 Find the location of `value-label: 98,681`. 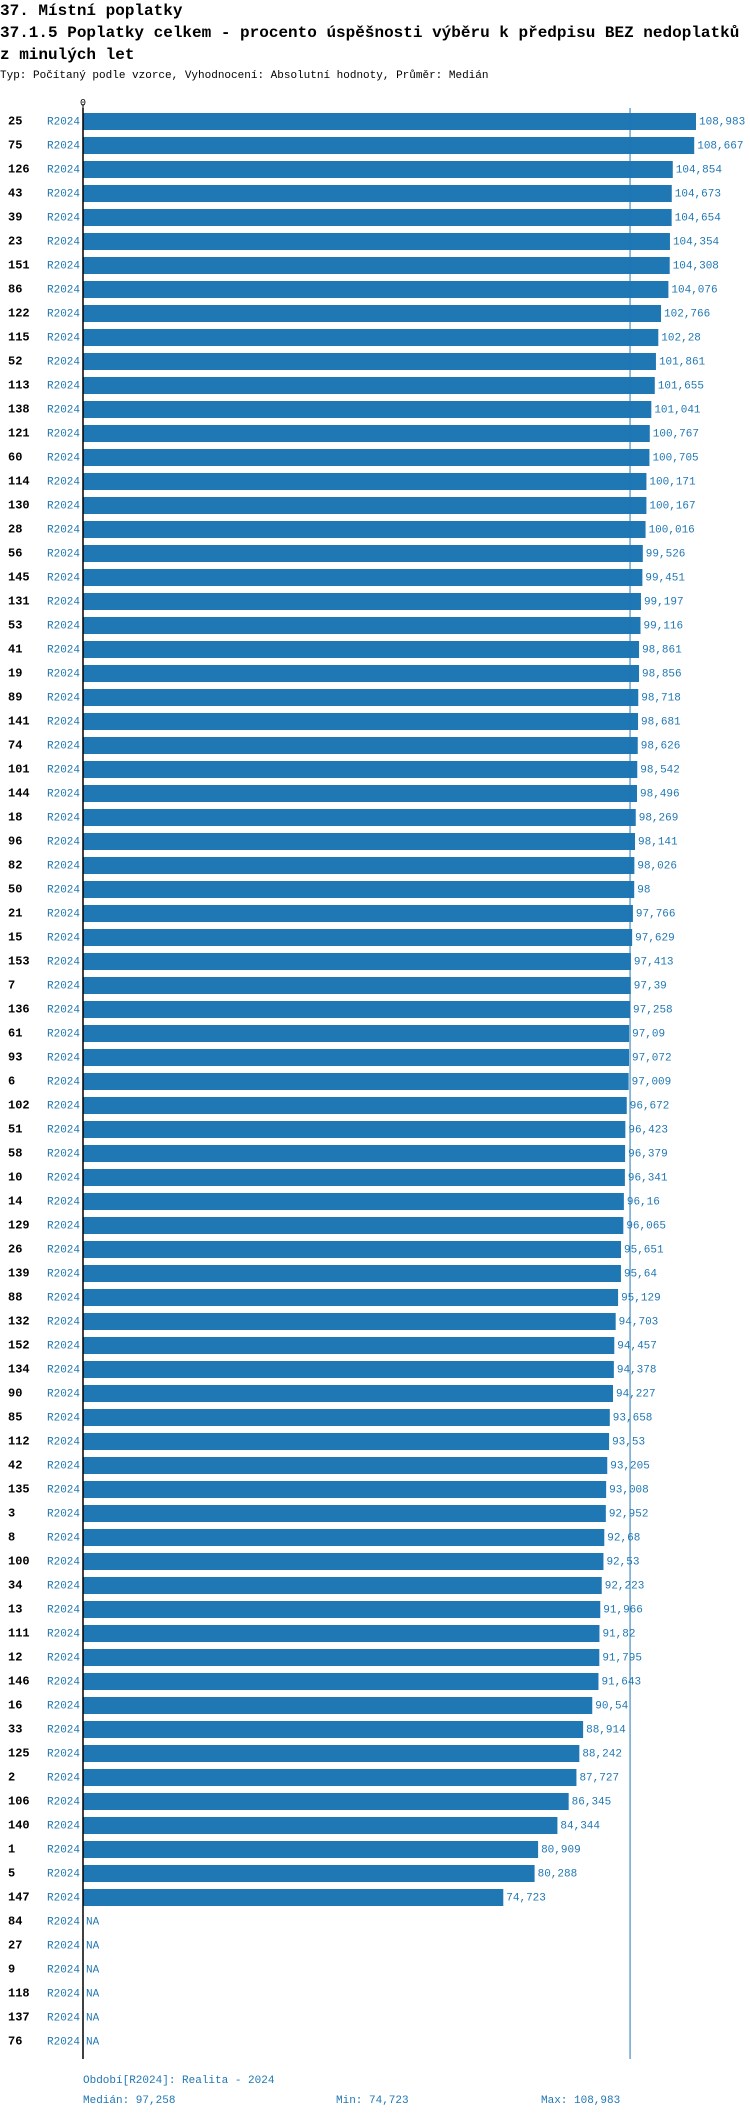

value-label: 98,681 is located at coordinates (661, 722).